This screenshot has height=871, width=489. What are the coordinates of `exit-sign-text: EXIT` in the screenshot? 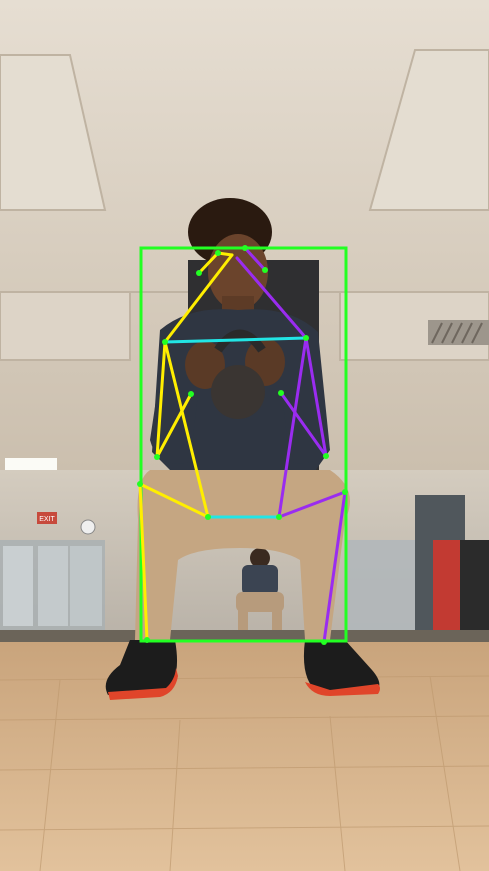 It's located at (47, 519).